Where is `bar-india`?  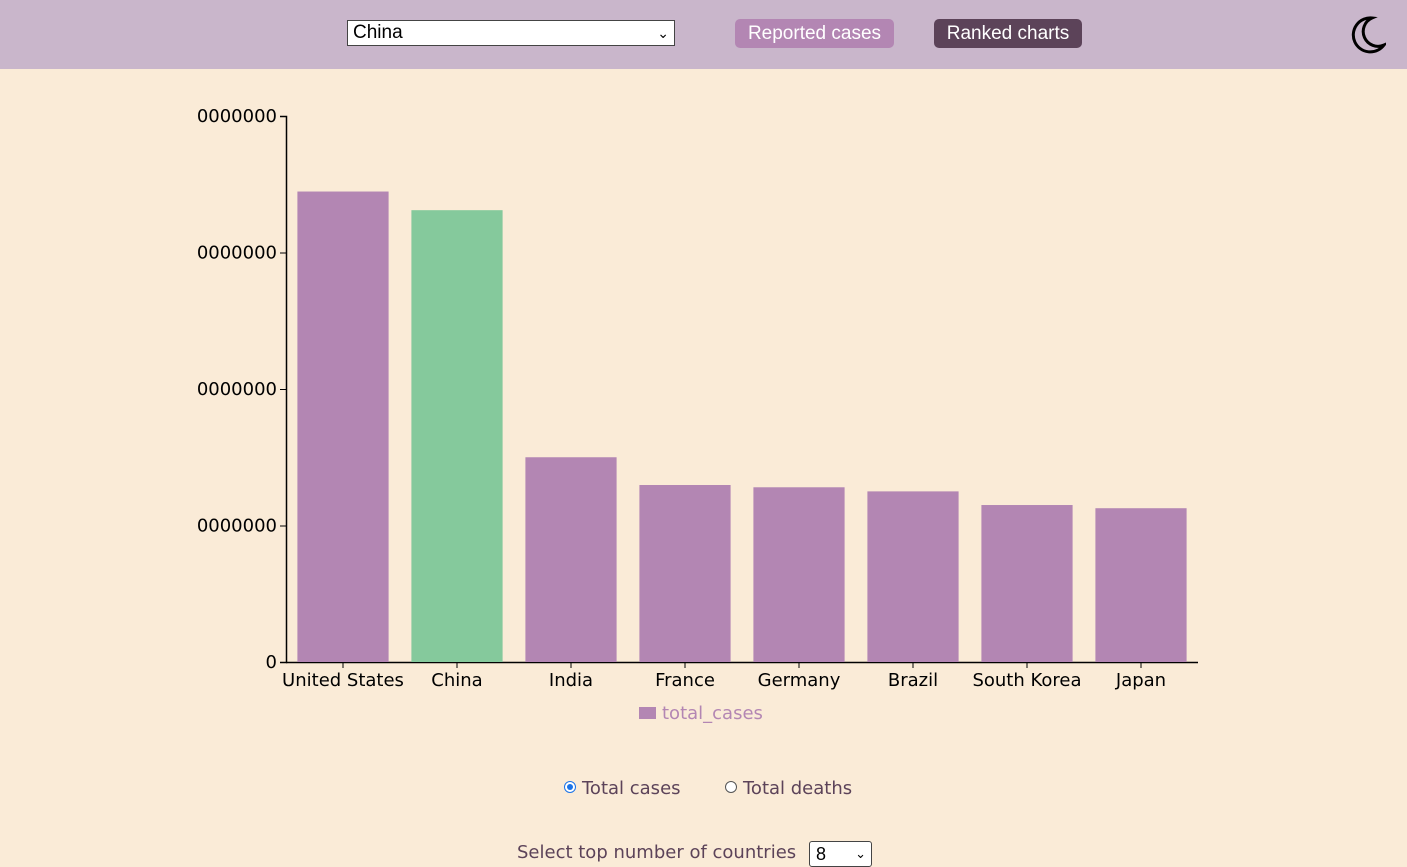
bar-india is located at coordinates (571, 559).